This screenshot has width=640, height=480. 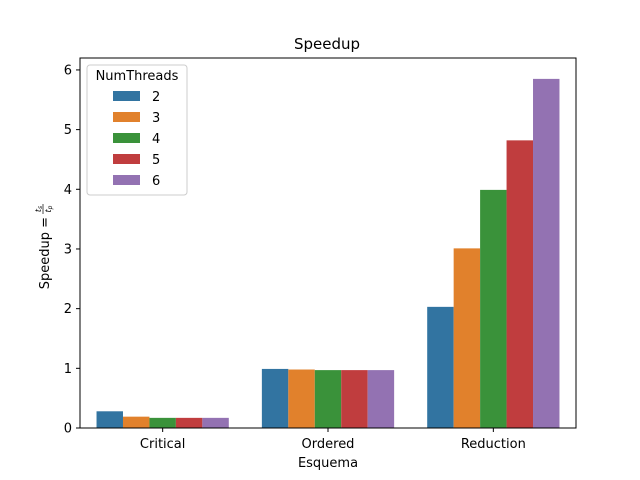 I want to click on x-tick-label: Critical, so click(x=162, y=444).